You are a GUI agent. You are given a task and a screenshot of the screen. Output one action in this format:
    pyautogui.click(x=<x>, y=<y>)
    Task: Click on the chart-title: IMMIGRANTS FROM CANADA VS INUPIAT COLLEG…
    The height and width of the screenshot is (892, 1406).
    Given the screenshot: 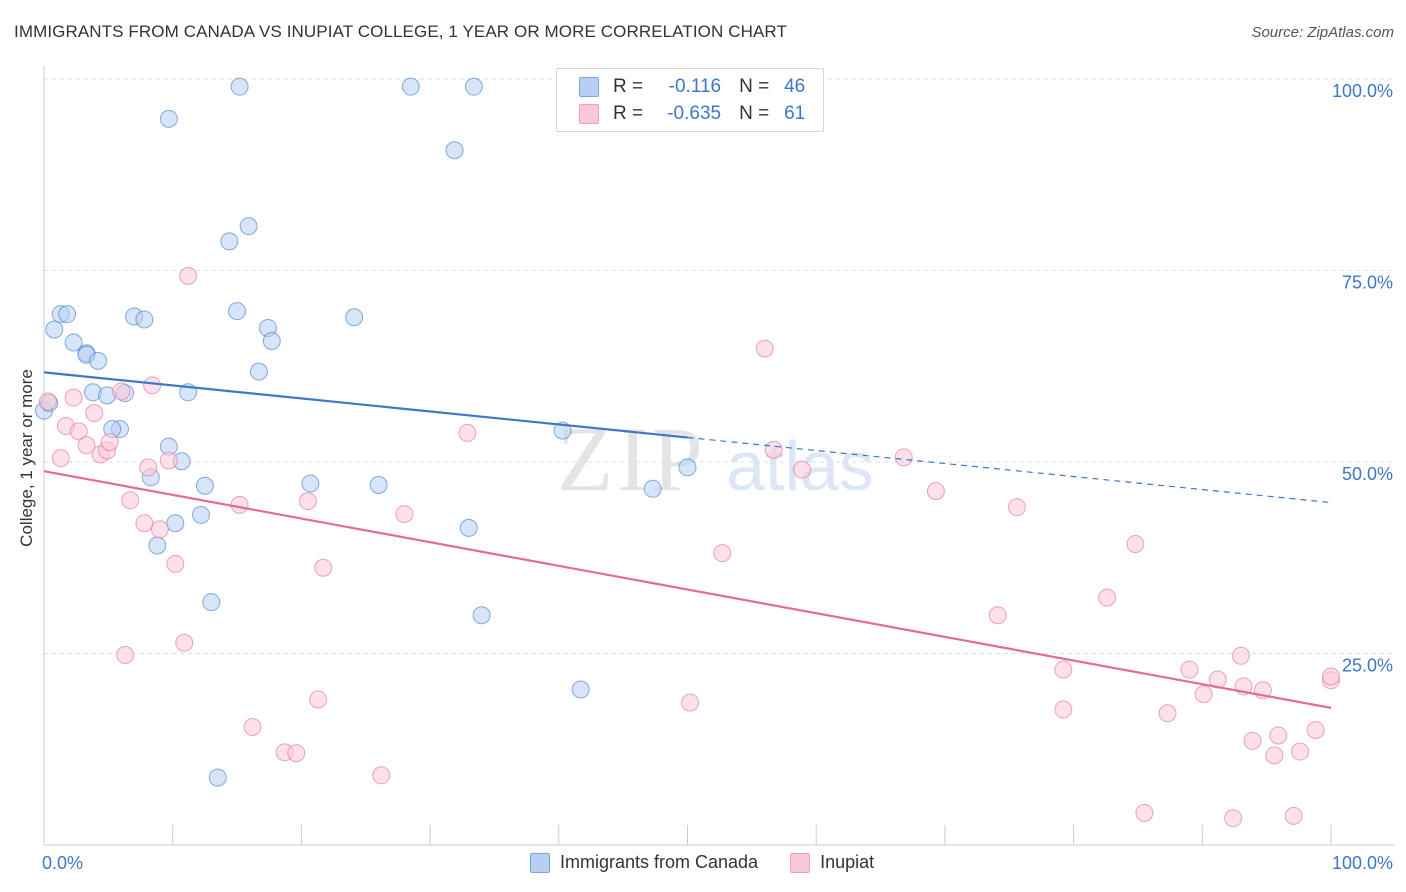 What is the action you would take?
    pyautogui.click(x=400, y=31)
    